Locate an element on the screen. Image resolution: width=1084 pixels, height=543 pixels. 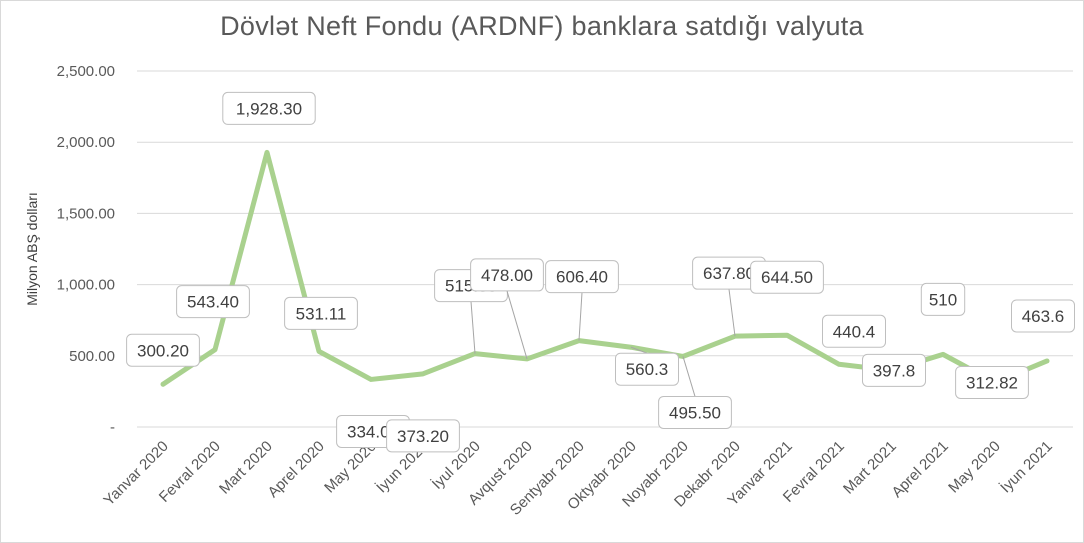
data-label: 397.8 is located at coordinates (894, 370).